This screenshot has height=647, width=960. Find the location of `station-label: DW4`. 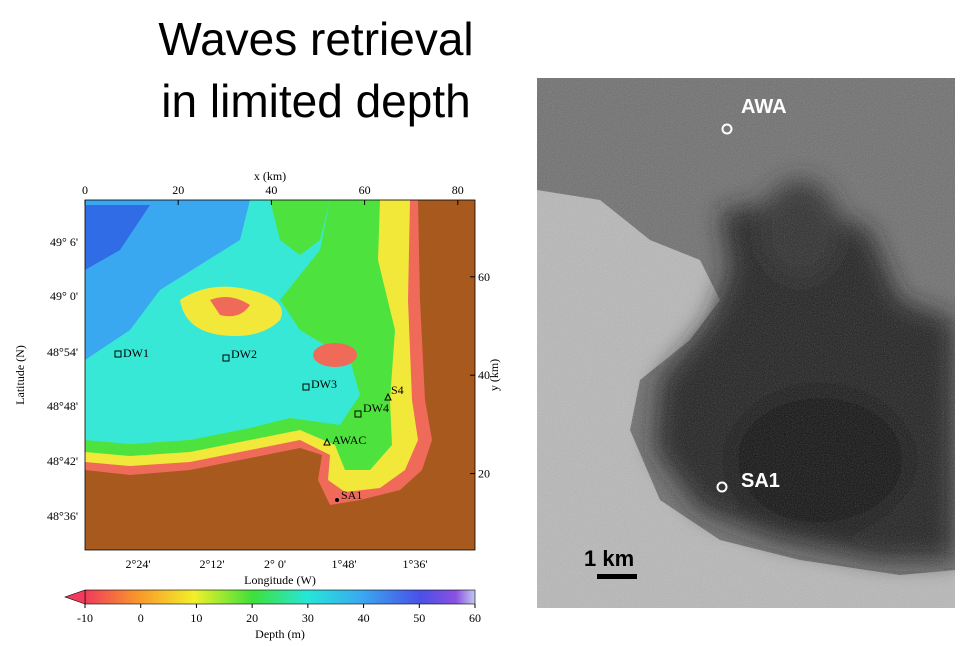

station-label: DW4 is located at coordinates (376, 408).